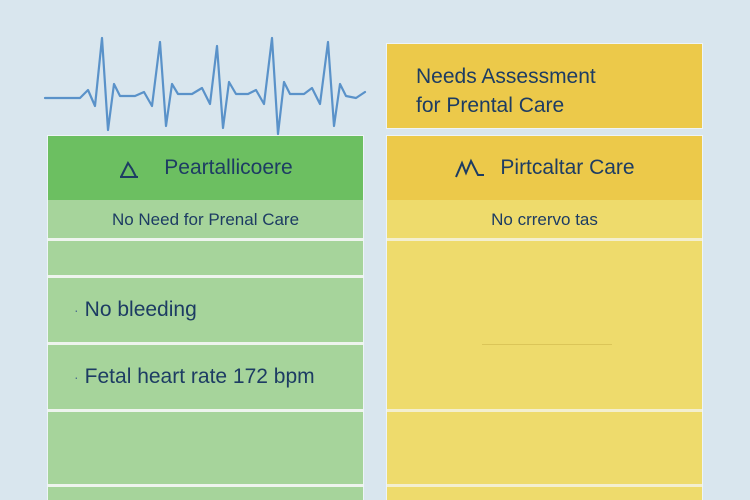 This screenshot has width=750, height=500. I want to click on left-panel-subheader-label: No Need for Prenal Care, so click(205, 219).